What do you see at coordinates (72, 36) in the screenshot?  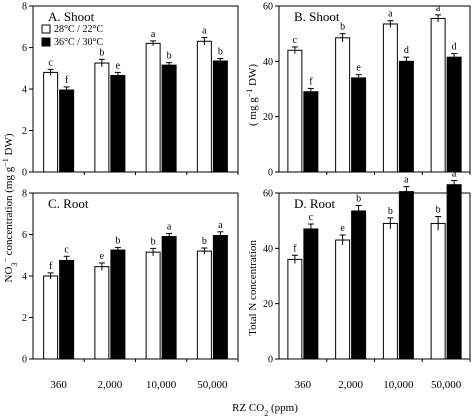 I see `legend: 28°C / 22°C 36°C / 30°C` at bounding box center [72, 36].